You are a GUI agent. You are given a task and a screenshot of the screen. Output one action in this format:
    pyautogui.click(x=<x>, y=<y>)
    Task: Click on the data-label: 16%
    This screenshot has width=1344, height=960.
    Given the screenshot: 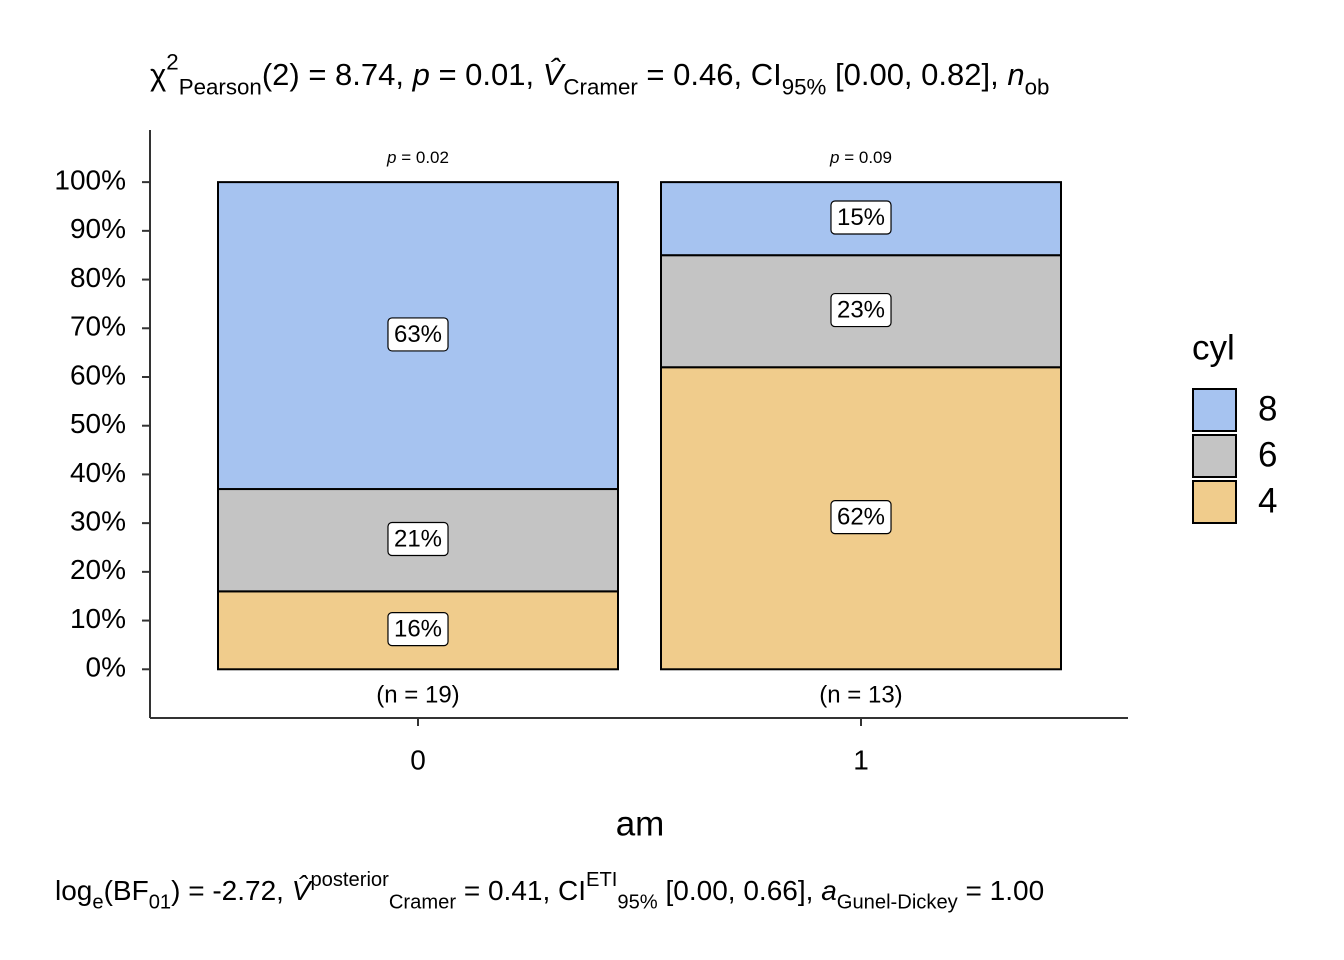 What is the action you would take?
    pyautogui.click(x=418, y=629)
    